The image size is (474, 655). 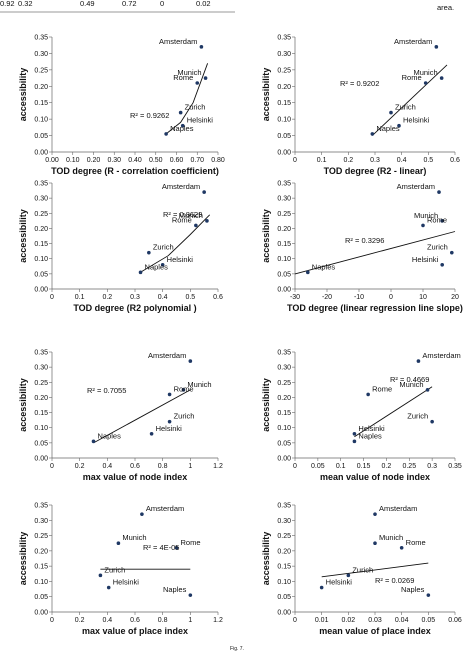 What do you see at coordinates (163, 620) in the screenshot?
I see `x-tick-label: 0.8` at bounding box center [163, 620].